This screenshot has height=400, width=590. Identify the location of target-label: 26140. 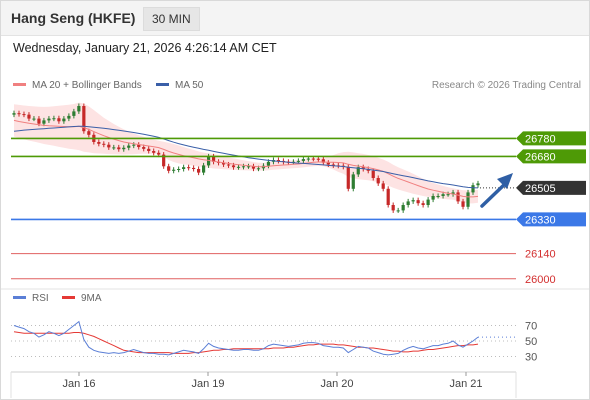
(540, 255).